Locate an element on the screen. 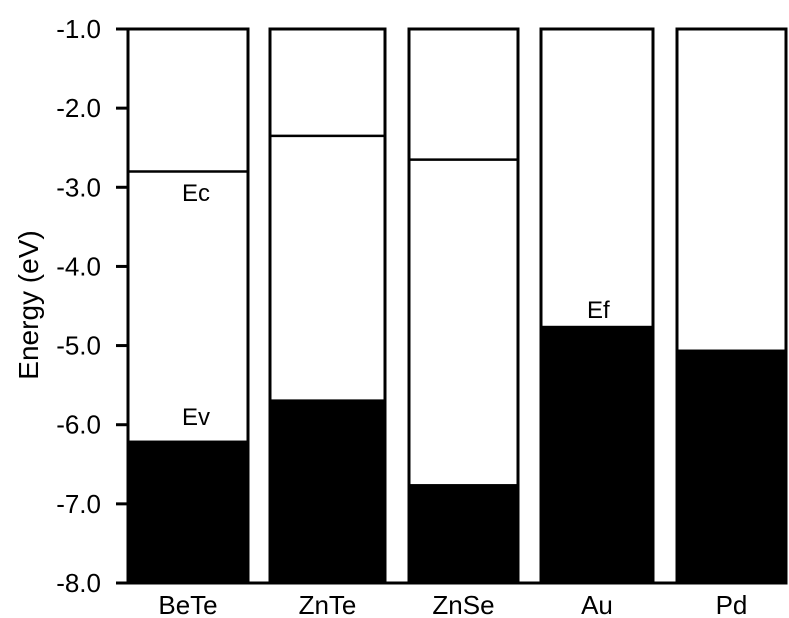  valence-band-znte is located at coordinates (327, 491).